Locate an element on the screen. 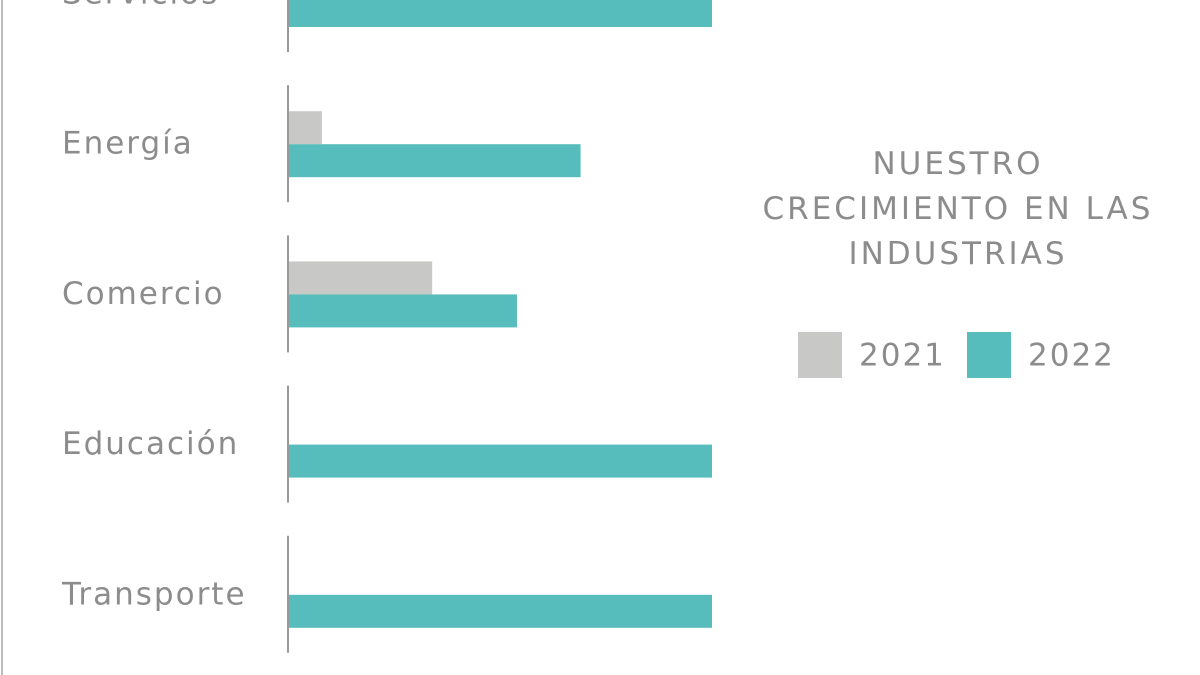  category-label: Servicios is located at coordinates (140, 6).